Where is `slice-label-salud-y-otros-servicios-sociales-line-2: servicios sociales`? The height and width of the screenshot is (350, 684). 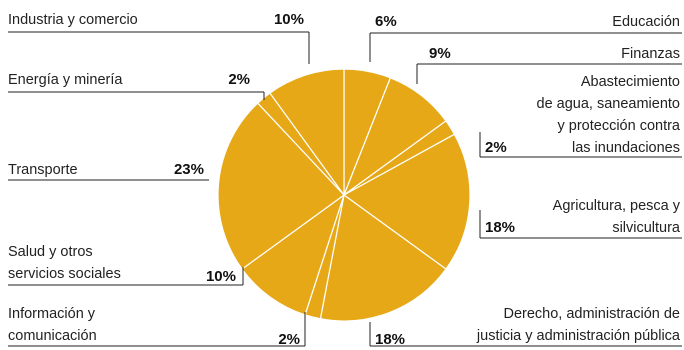 slice-label-salud-y-otros-servicios-sociales-line-2: servicios sociales is located at coordinates (64, 274).